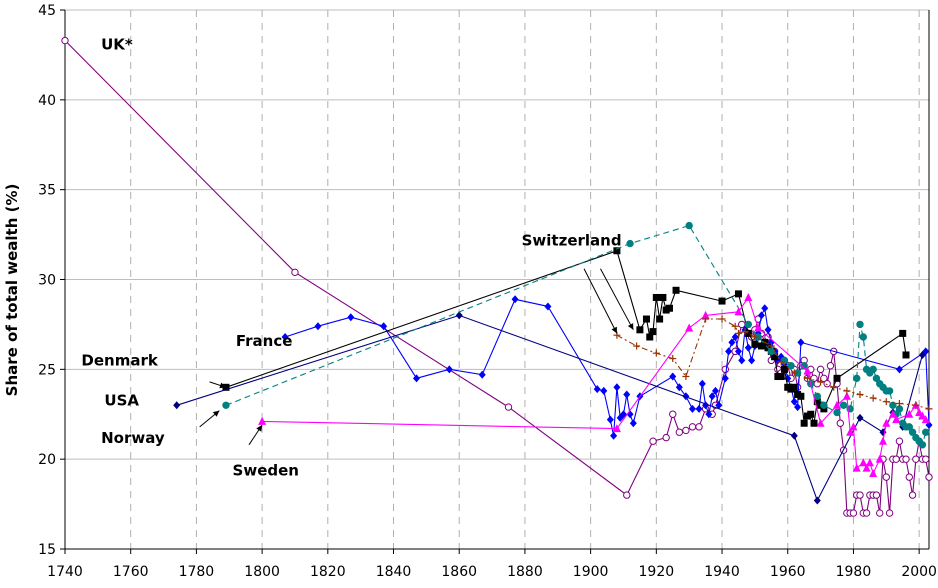 Image resolution: width=938 pixels, height=588 pixels. What do you see at coordinates (394, 572) in the screenshot?
I see `x-tick-label: 1840` at bounding box center [394, 572].